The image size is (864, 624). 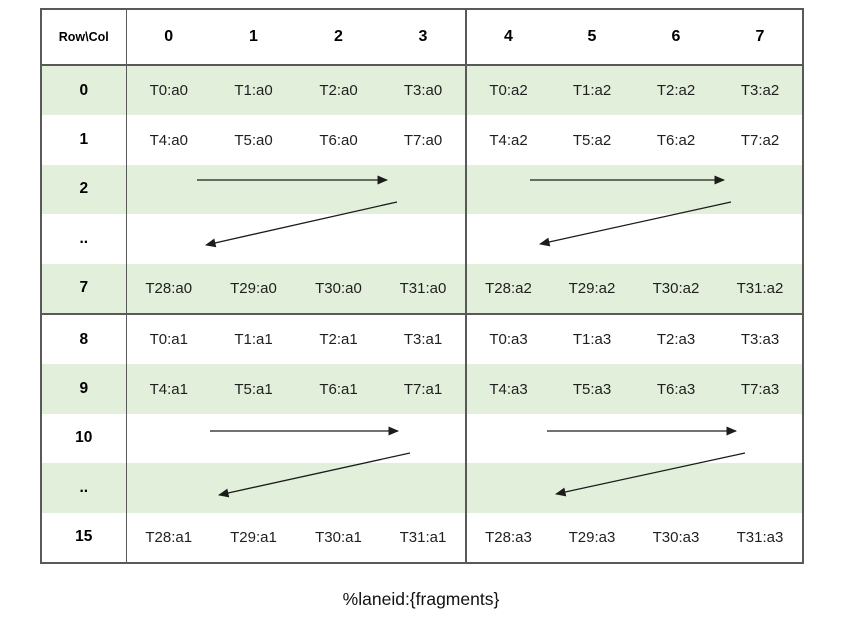 What do you see at coordinates (508, 91) in the screenshot?
I see `fragment-cell: T0:a2` at bounding box center [508, 91].